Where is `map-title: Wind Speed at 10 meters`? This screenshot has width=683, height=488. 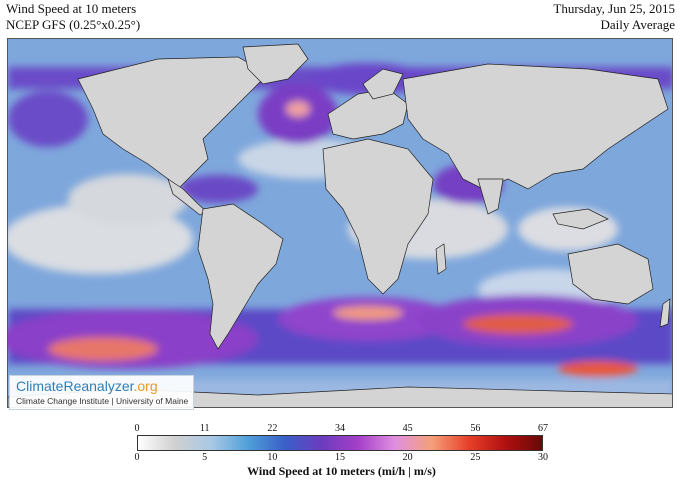
map-title: Wind Speed at 10 meters is located at coordinates (71, 8).